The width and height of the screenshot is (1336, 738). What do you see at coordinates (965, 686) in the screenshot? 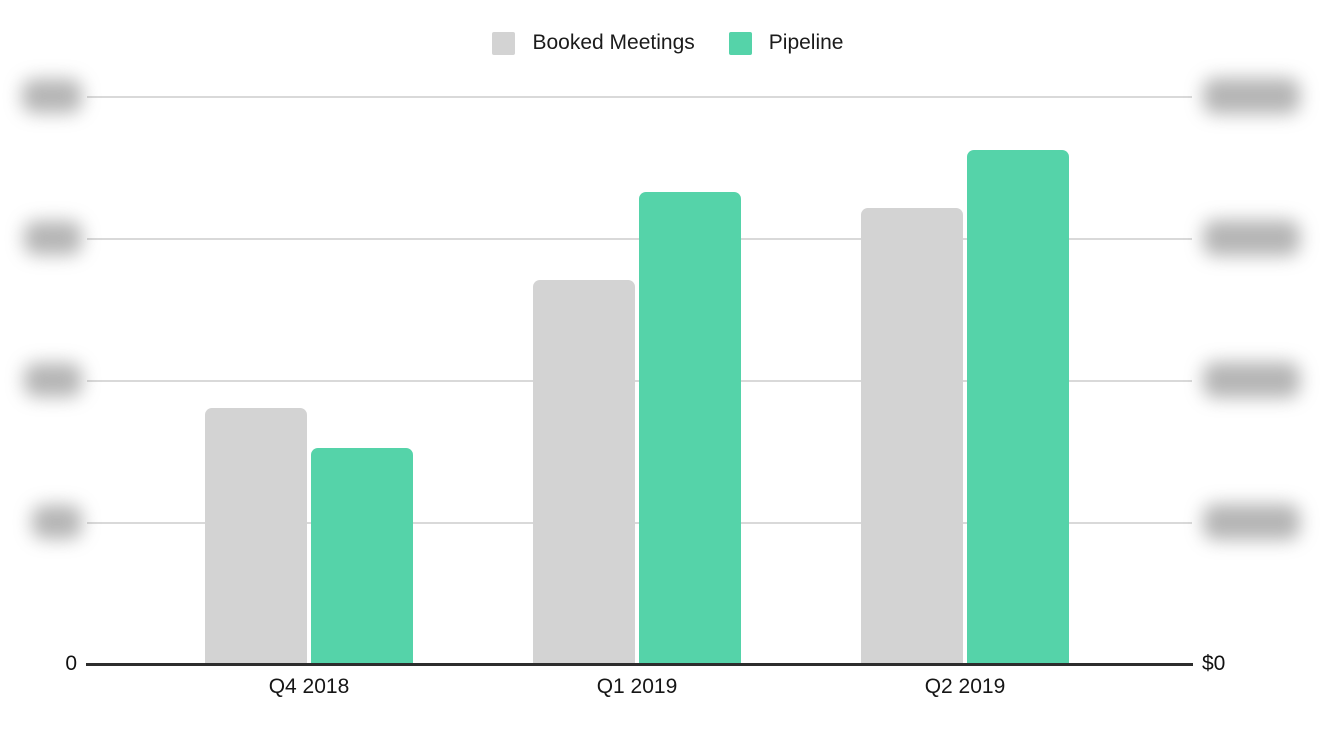
I see `x-axis-label: Q2 2019` at bounding box center [965, 686].